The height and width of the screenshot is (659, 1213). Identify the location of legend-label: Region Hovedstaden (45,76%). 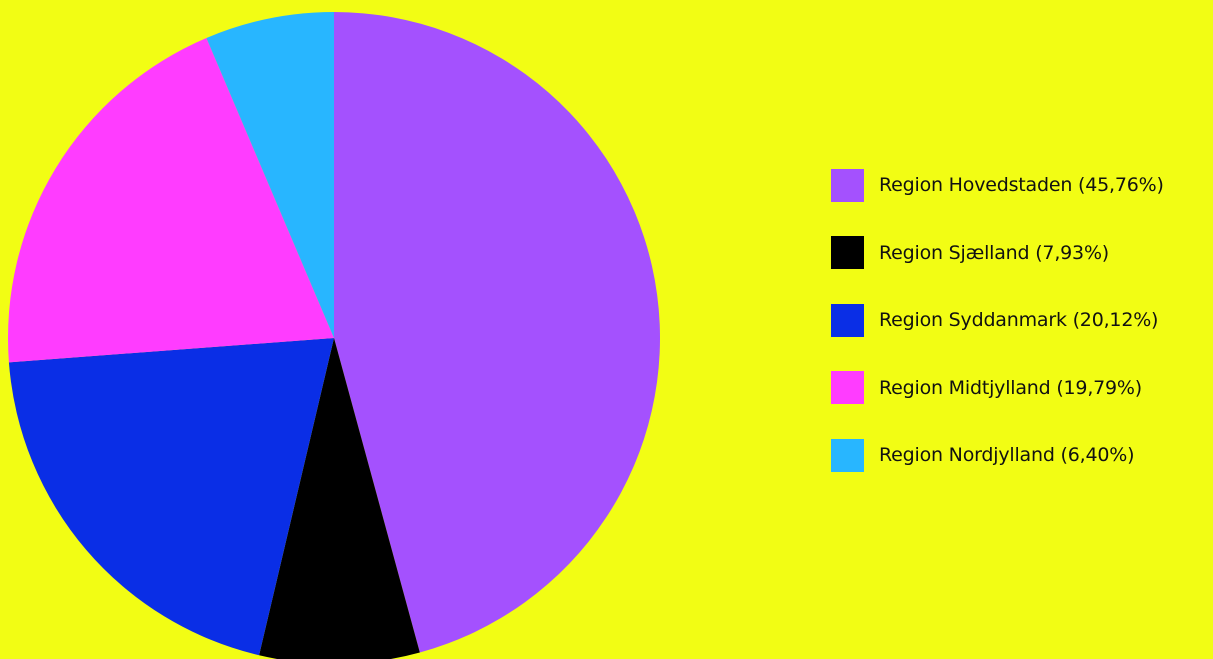
(1021, 185).